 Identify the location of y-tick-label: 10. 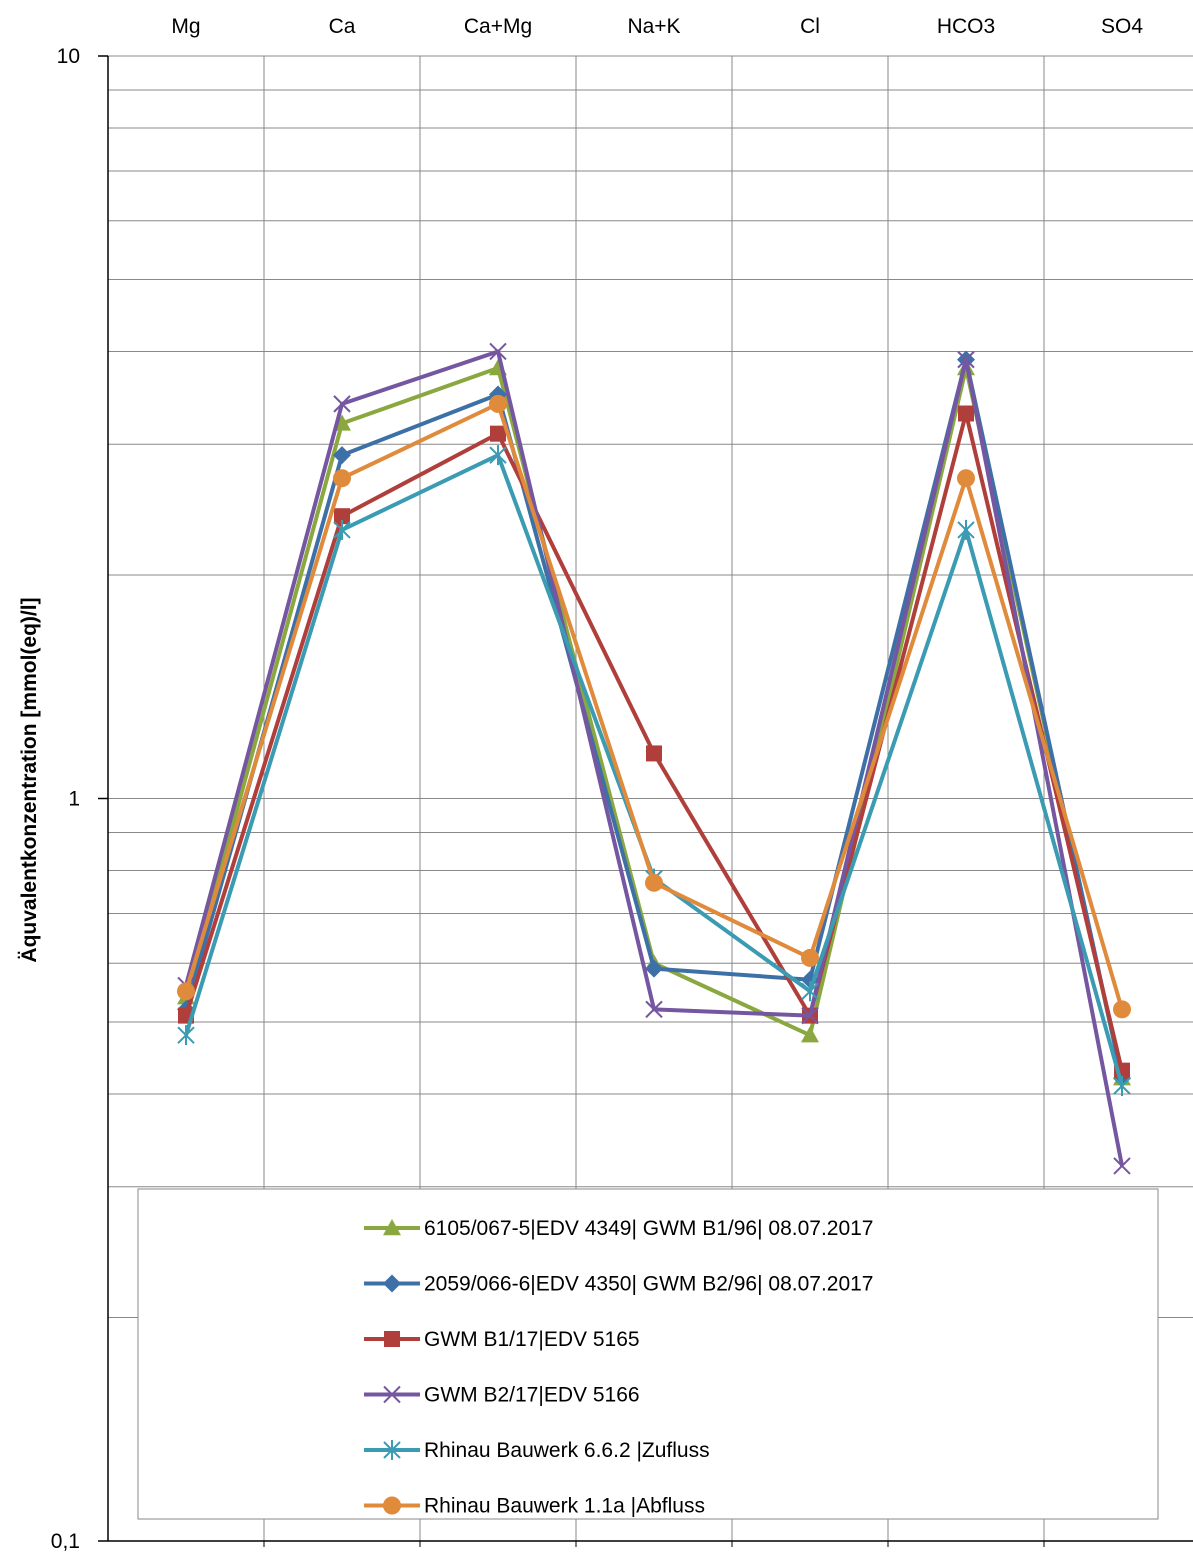
(68, 56).